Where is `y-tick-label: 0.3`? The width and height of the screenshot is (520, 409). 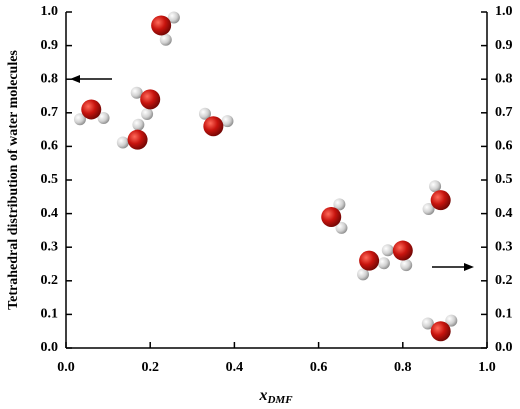 y-tick-label: 0.3 is located at coordinates (50, 246).